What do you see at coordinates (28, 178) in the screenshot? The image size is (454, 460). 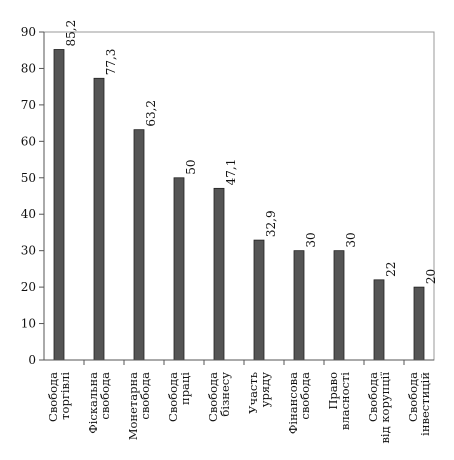 I see `y-tick-label: 50` at bounding box center [28, 178].